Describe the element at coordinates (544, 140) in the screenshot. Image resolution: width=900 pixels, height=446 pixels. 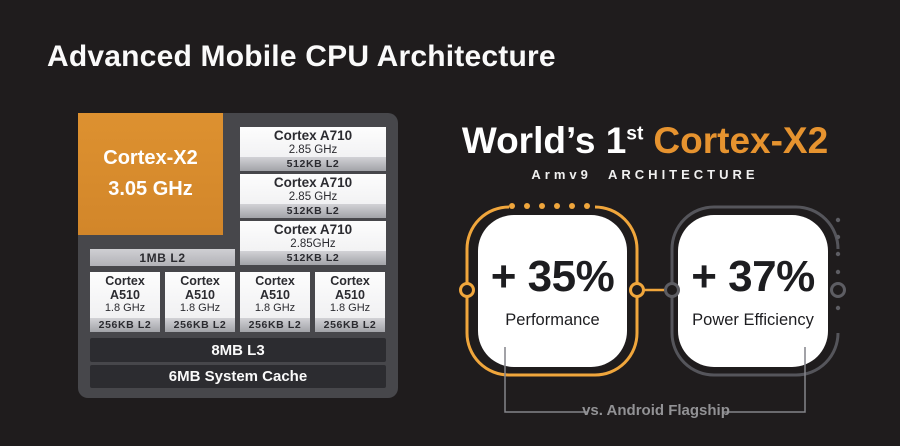
I see `headline-prefix: World’s 1` at that location.